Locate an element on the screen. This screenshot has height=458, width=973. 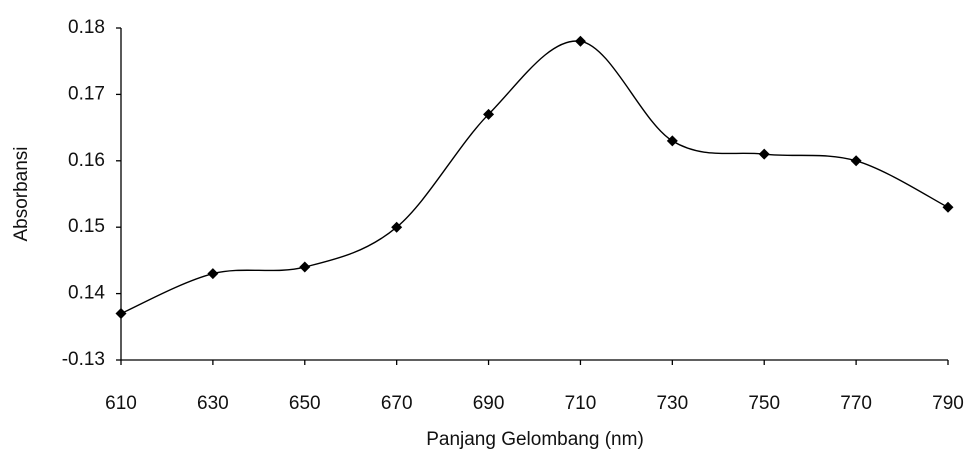
y-tick-label: 0.17 is located at coordinates (86, 93).